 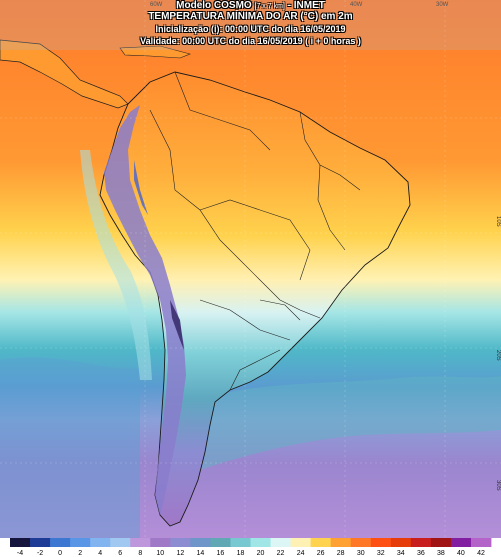 What do you see at coordinates (177, 325) in the screenshot?
I see `andes-peaks` at bounding box center [177, 325].